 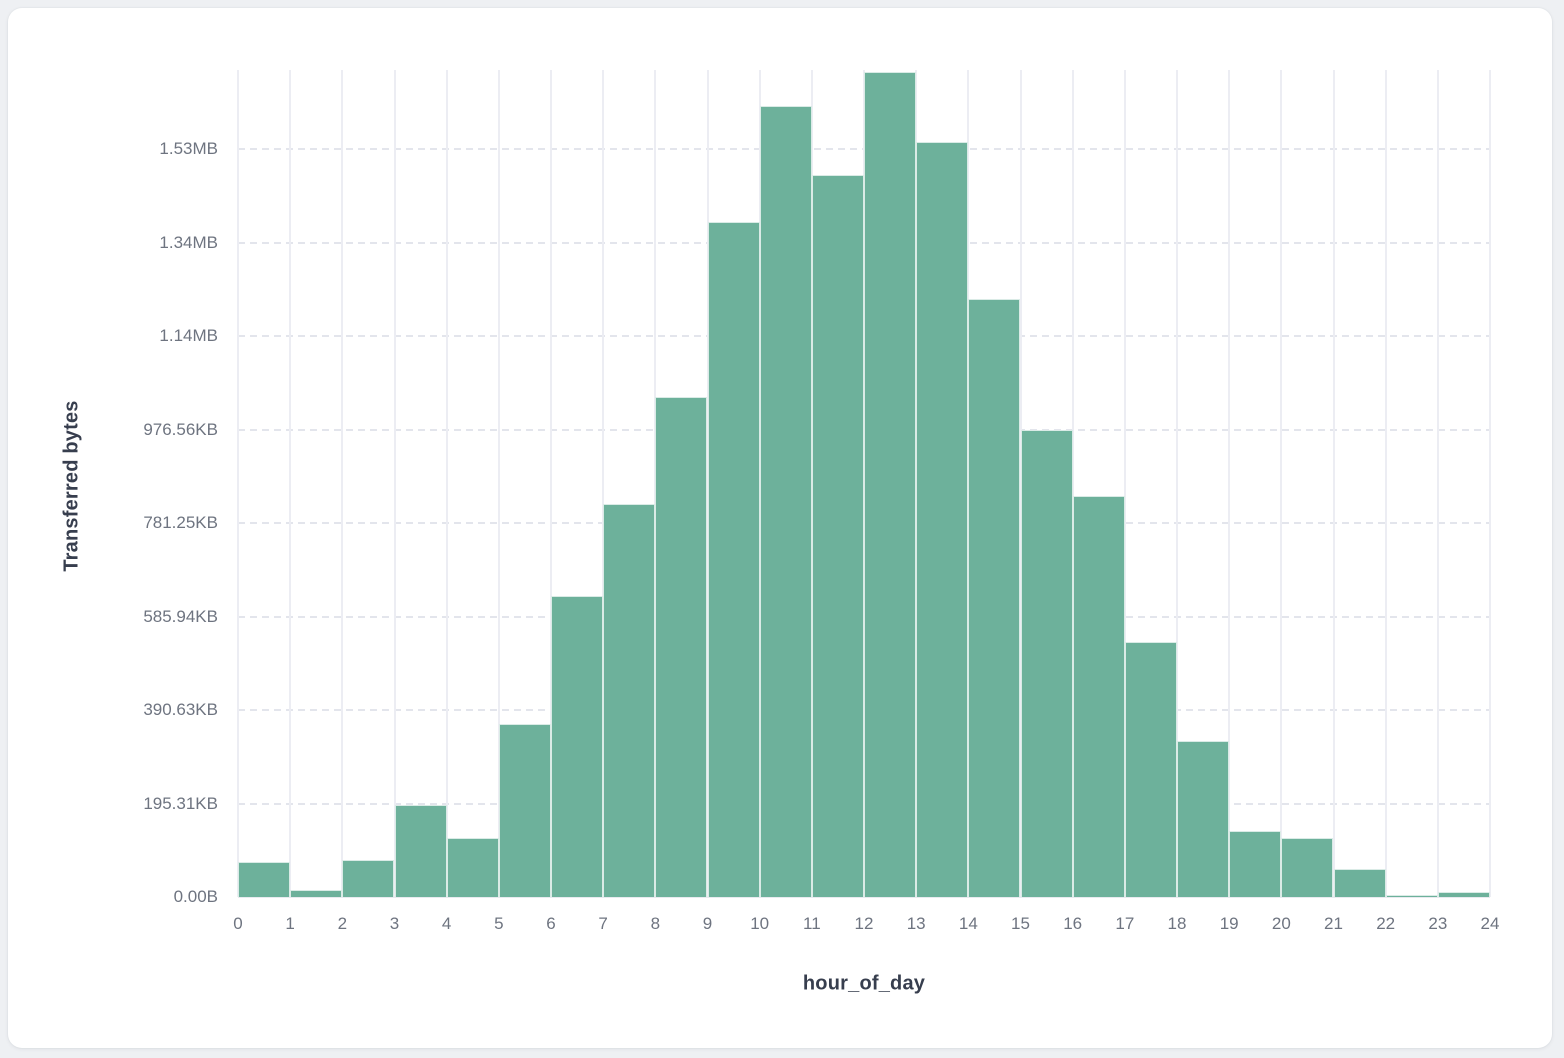 What do you see at coordinates (180, 616) in the screenshot?
I see `y-axis-tick-label: 585.94KB` at bounding box center [180, 616].